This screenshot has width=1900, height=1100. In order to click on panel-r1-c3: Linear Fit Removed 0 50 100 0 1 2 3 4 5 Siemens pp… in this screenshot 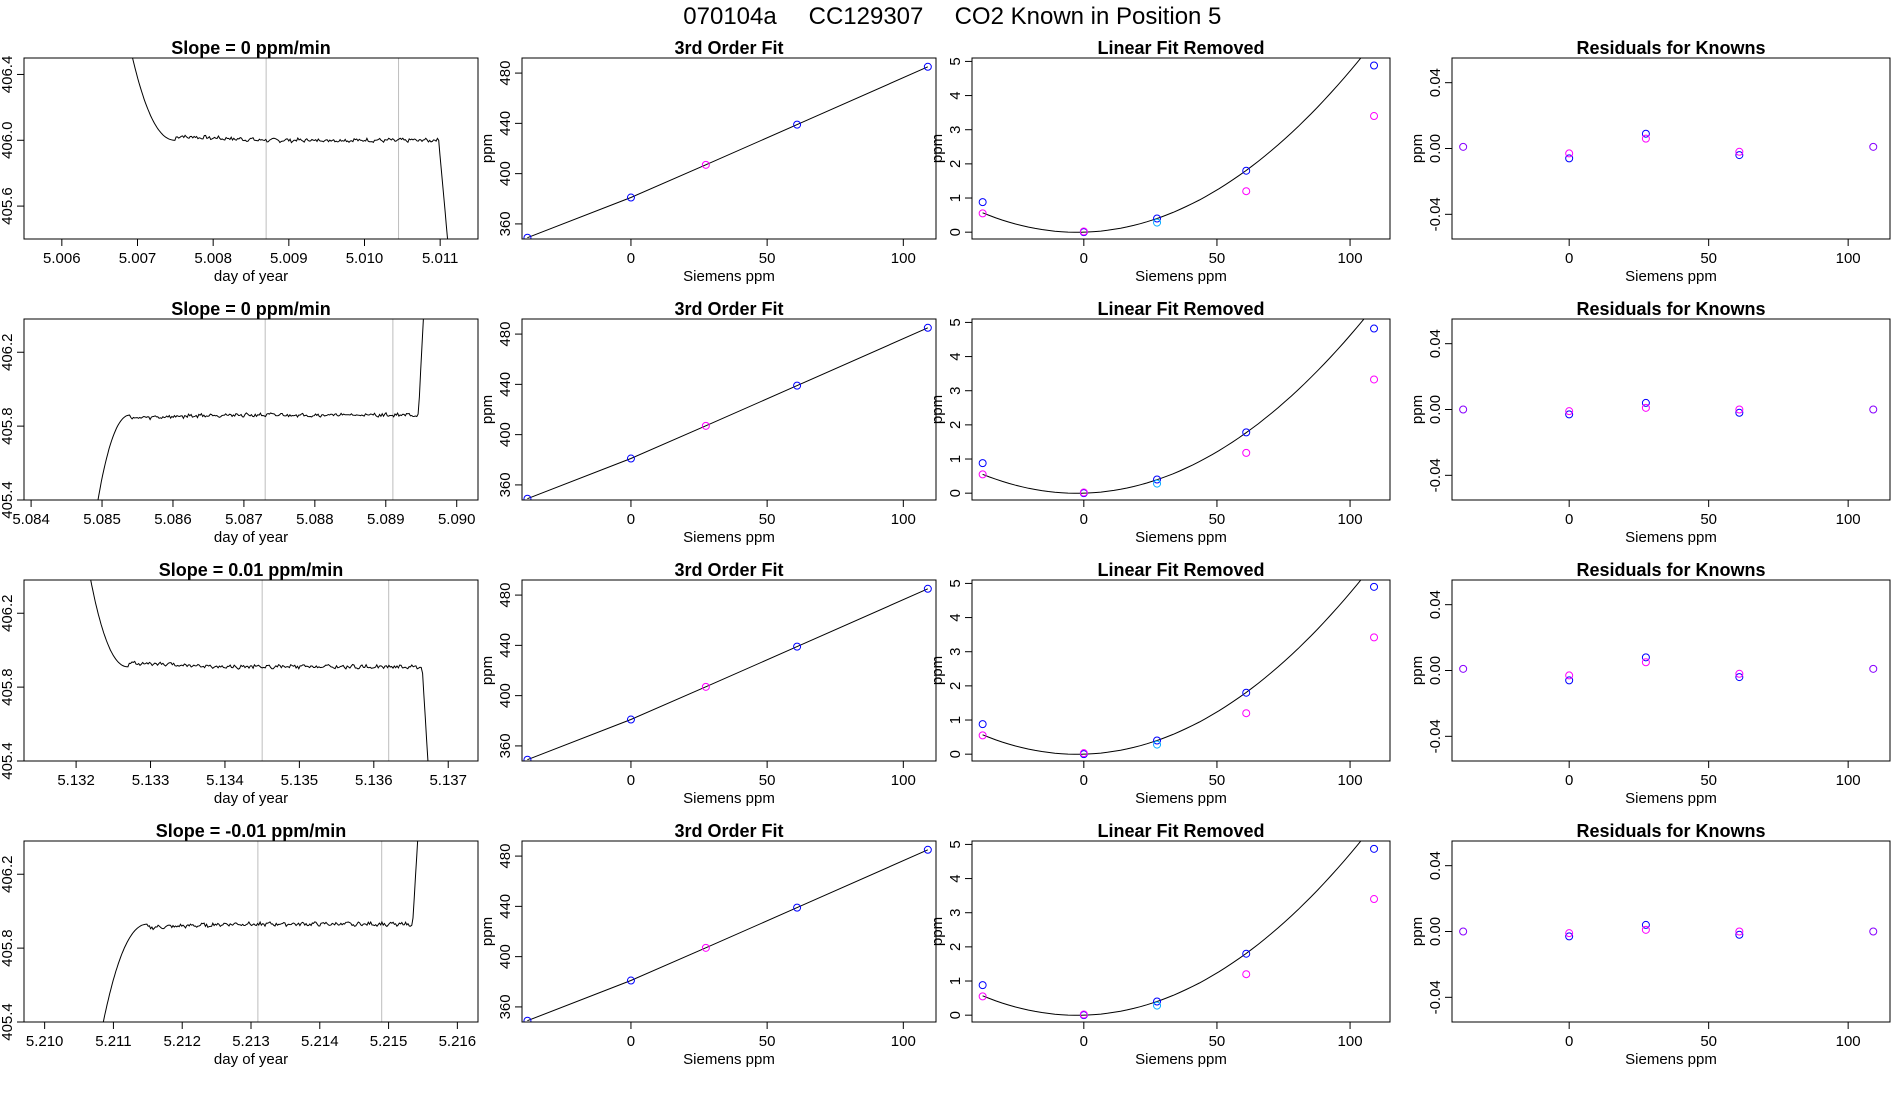, I will do `click(1160, 161)`.